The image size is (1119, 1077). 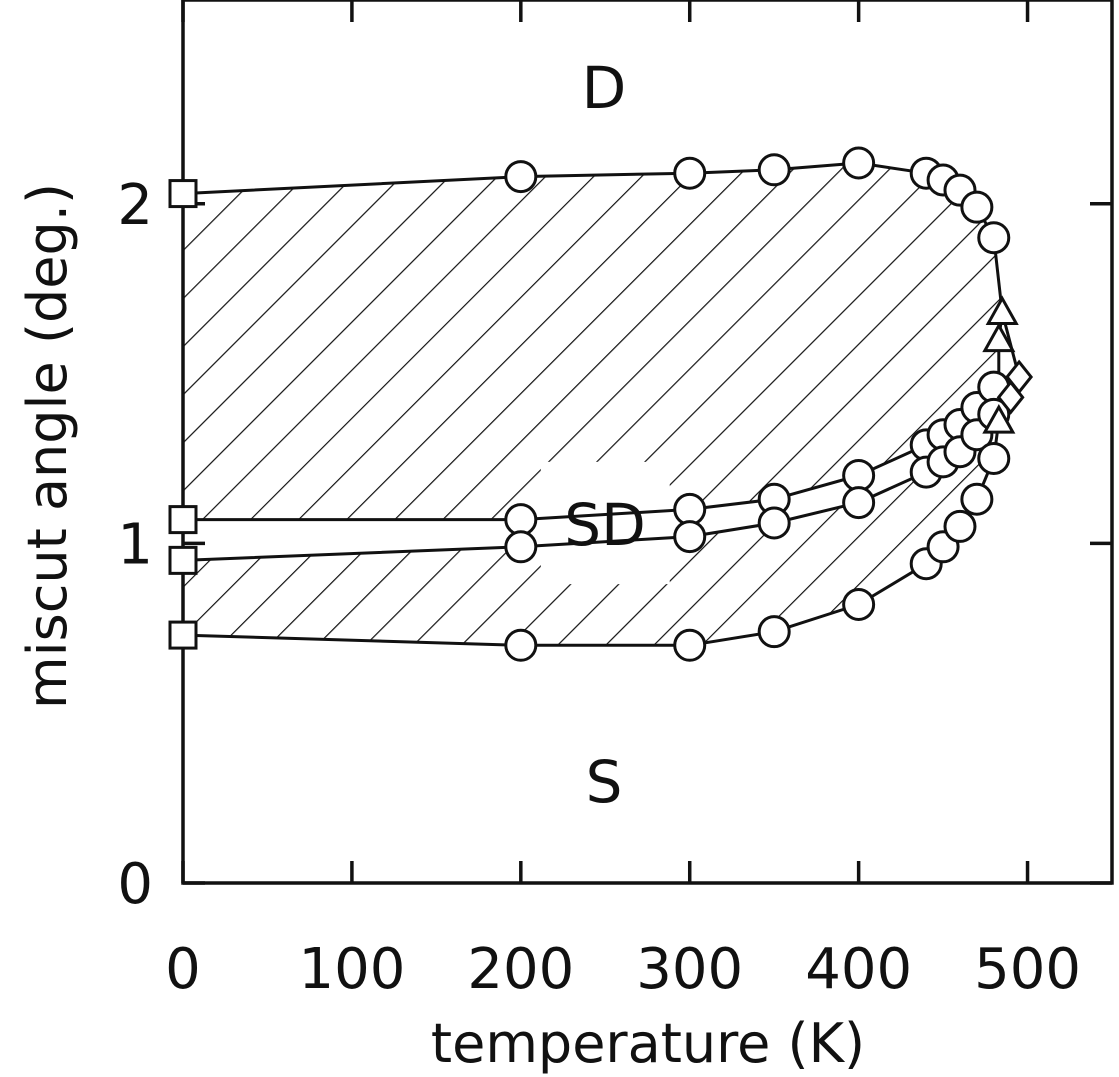 I want to click on region-label-d: D, so click(x=604, y=88).